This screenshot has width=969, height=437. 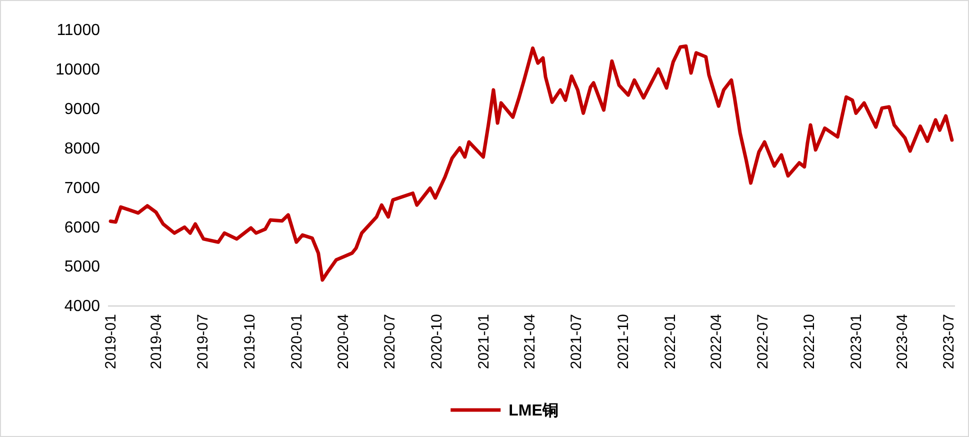 I want to click on x-tick-label: 2020-10, so click(x=437, y=342).